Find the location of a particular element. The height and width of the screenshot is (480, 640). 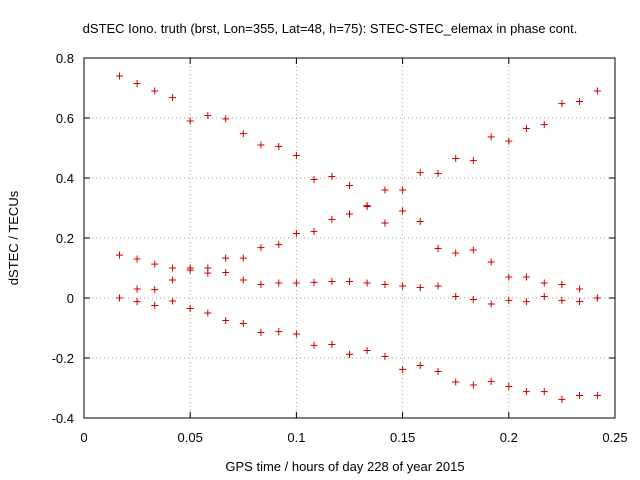

y-tick-label: 0 is located at coordinates (70, 298).